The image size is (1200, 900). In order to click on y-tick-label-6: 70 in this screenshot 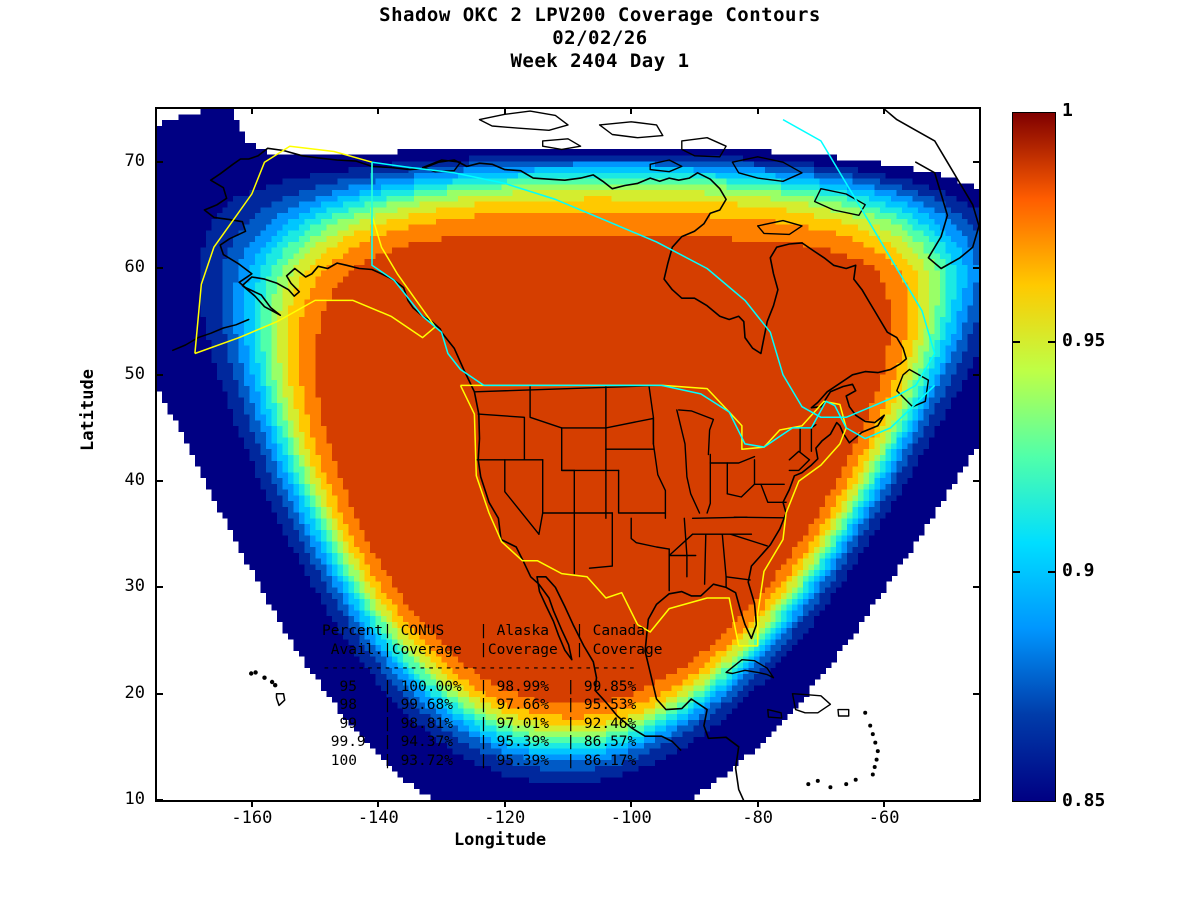, I will do `click(134, 161)`.